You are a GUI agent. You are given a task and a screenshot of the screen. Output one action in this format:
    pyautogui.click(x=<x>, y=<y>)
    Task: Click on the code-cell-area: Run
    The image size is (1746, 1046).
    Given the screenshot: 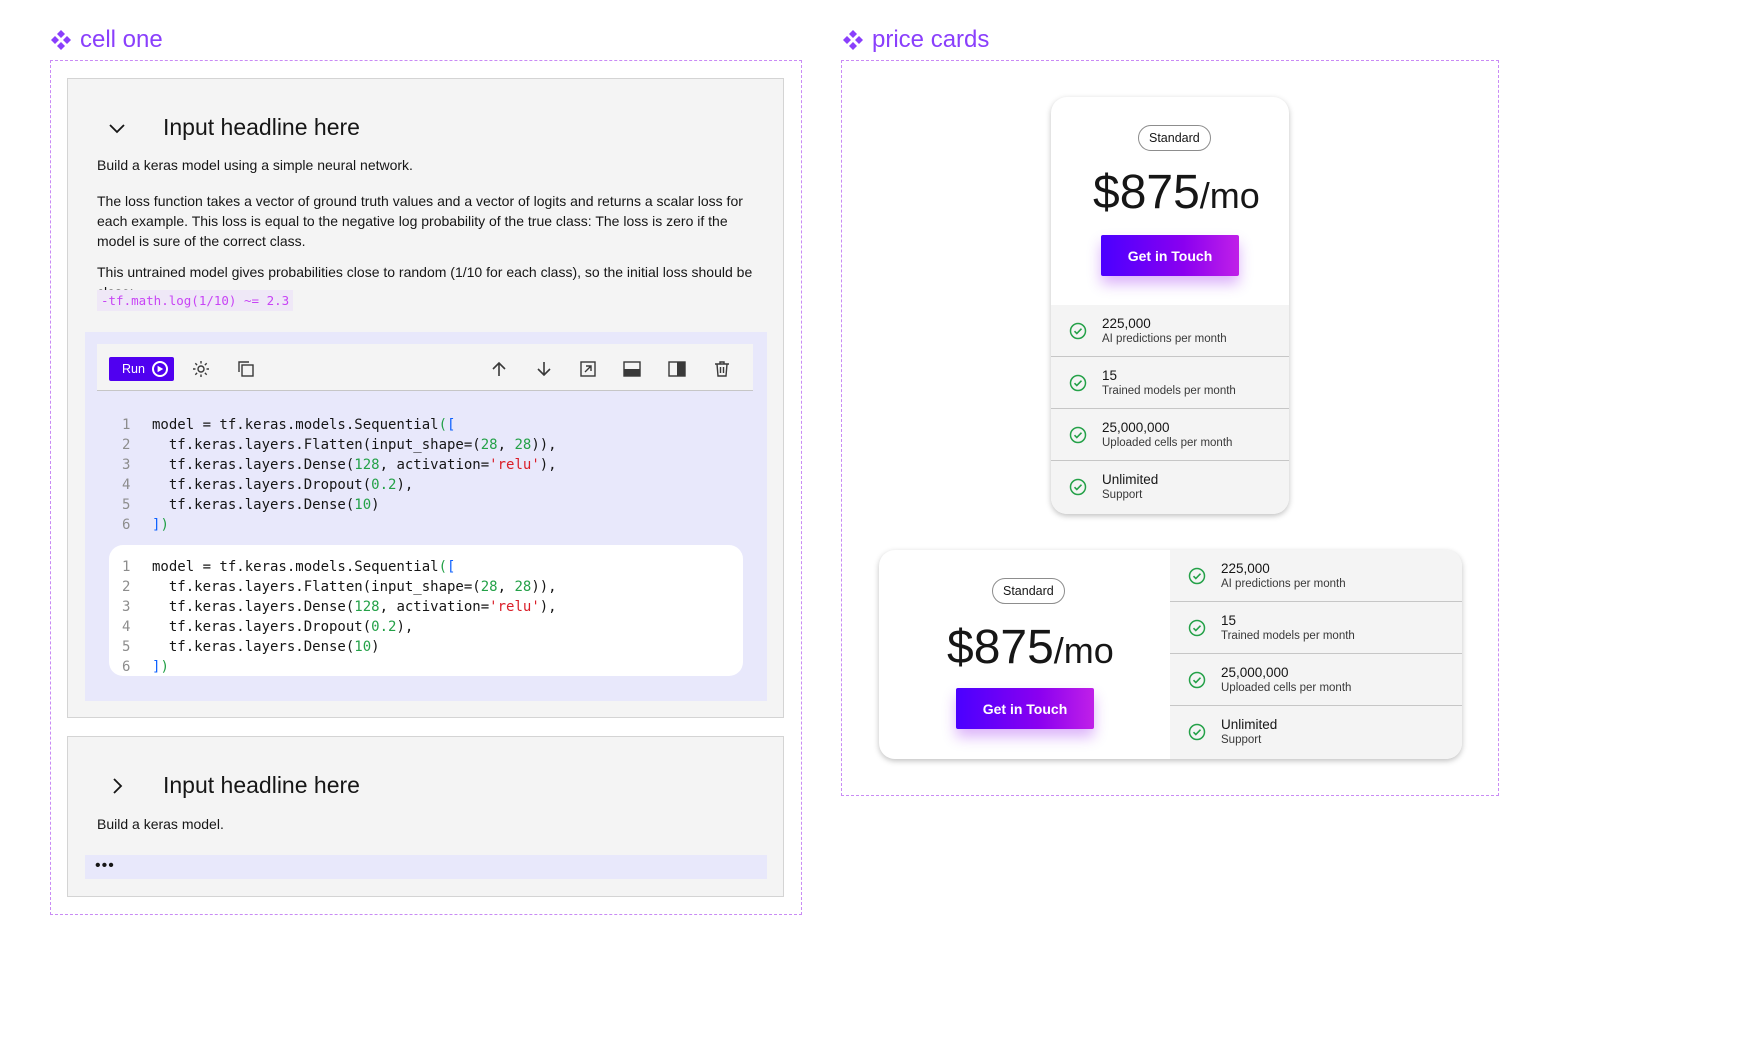 What is the action you would take?
    pyautogui.click(x=426, y=516)
    